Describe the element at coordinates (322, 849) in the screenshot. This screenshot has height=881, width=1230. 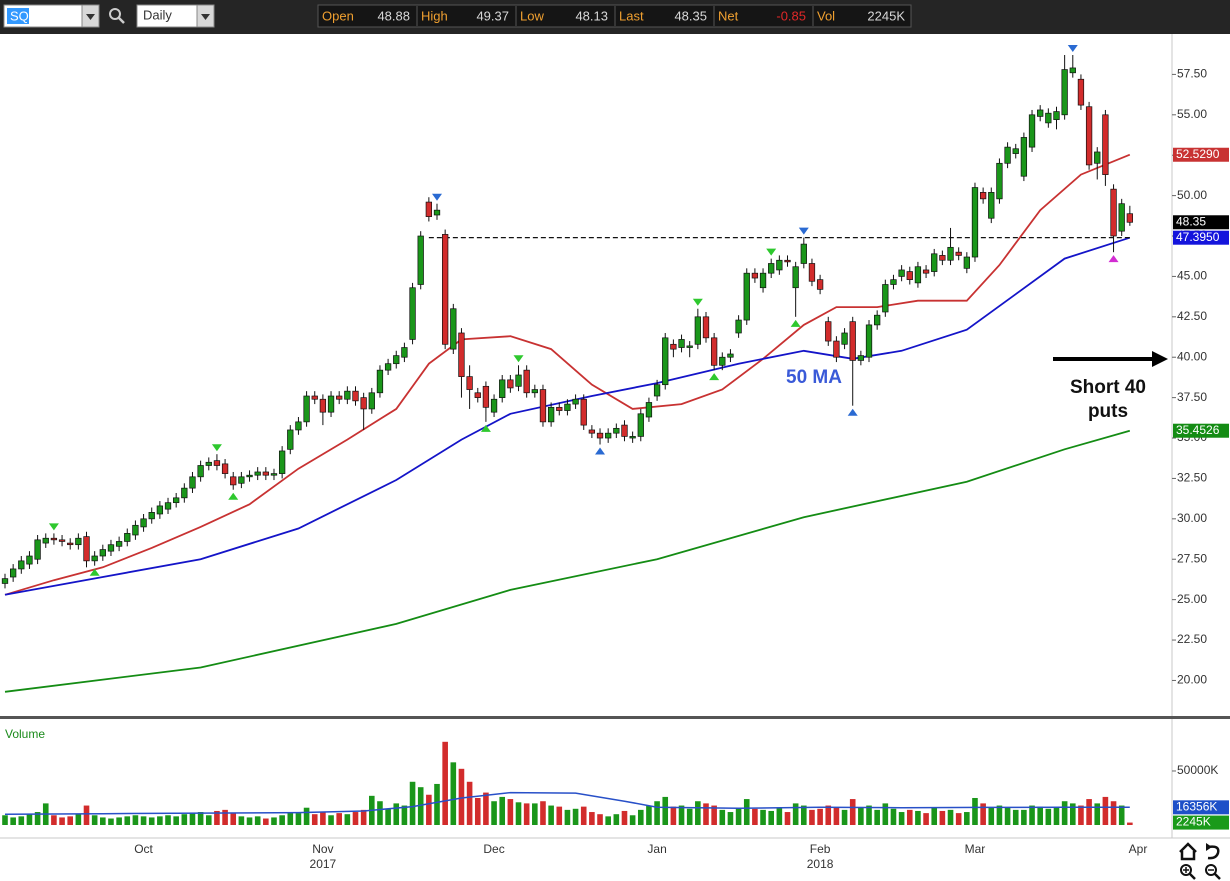
I see `x-tick-label: Nov` at that location.